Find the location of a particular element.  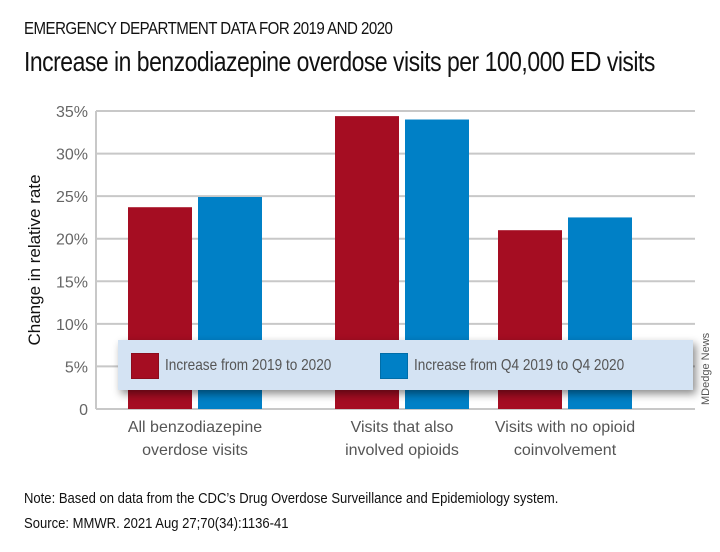

note-label: Note: is located at coordinates (40, 499).